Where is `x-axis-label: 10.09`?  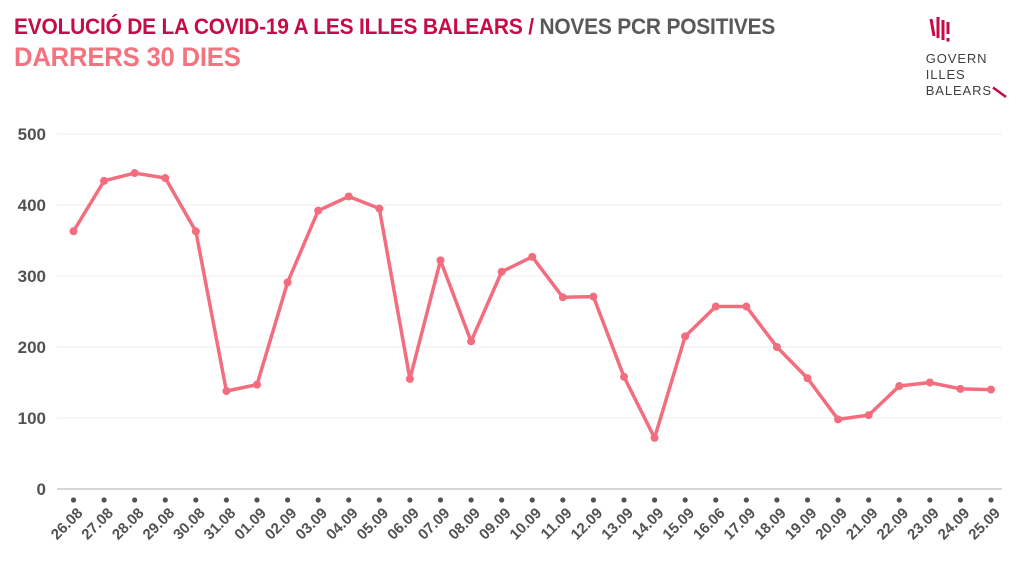
x-axis-label: 10.09 is located at coordinates (526, 524).